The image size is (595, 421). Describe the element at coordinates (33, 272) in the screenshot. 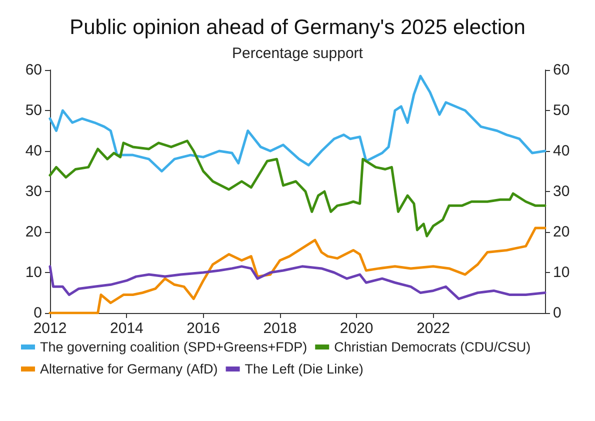

I see `y-tick-label: 10` at that location.